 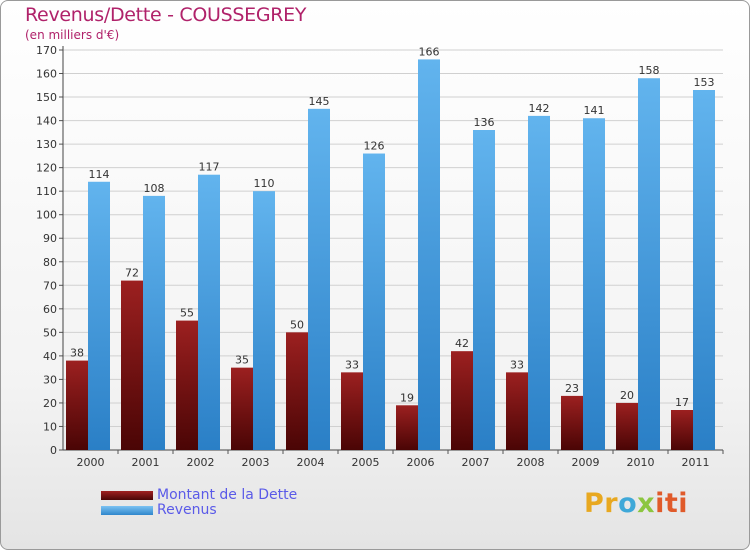 What do you see at coordinates (704, 82) in the screenshot?
I see `data-label-revenue: 153` at bounding box center [704, 82].